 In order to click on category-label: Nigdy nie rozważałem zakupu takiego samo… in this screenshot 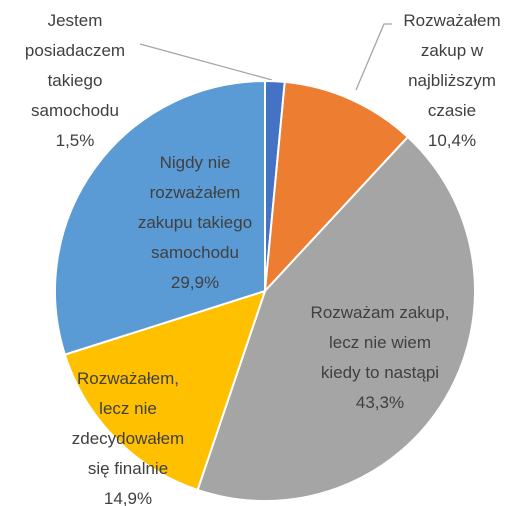, I will do `click(195, 207)`.